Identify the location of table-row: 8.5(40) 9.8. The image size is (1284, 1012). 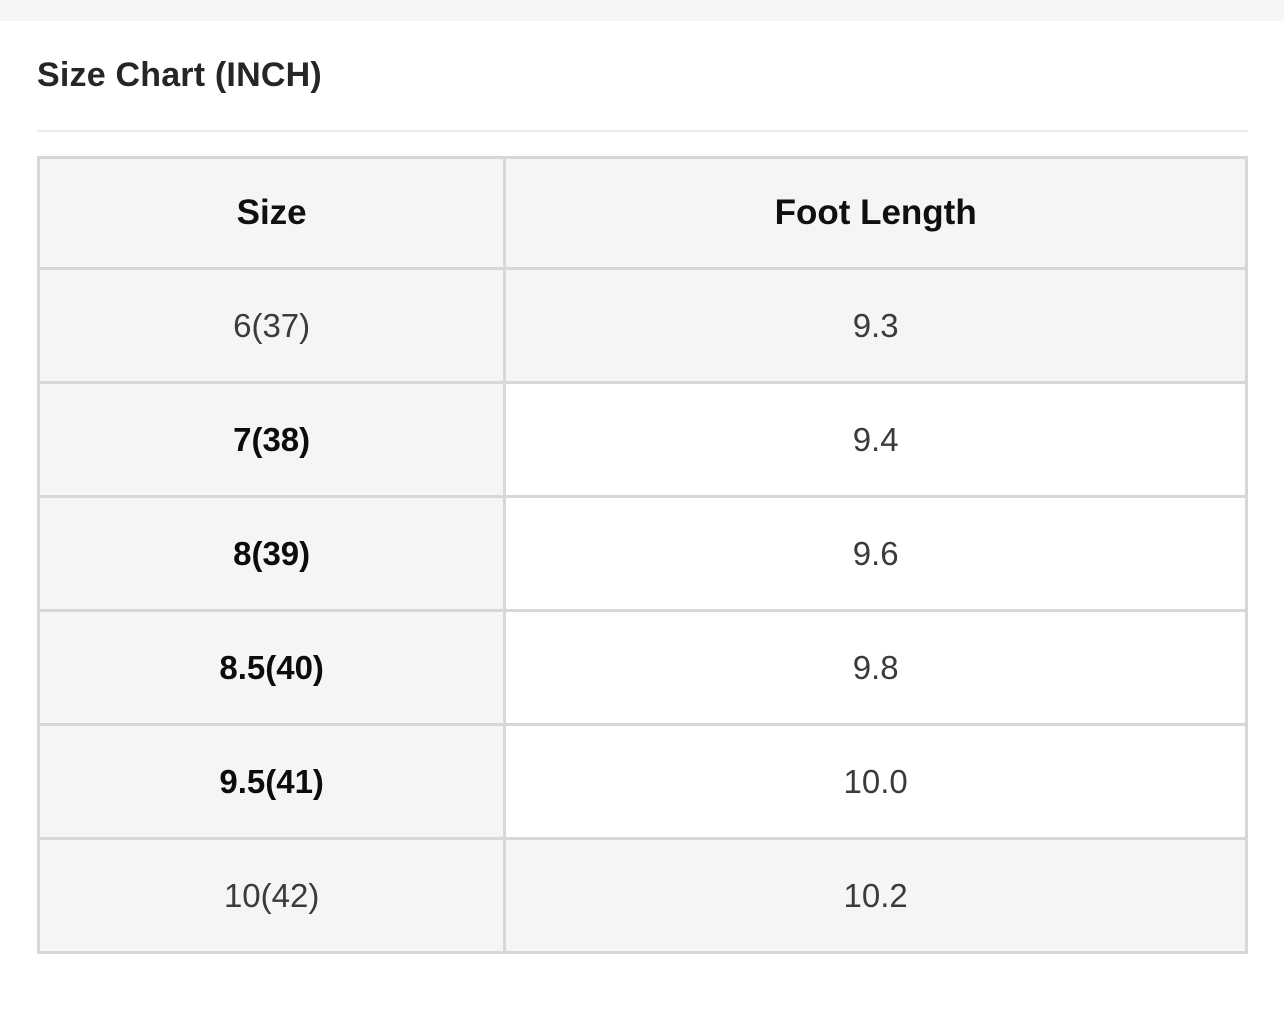
(642, 667).